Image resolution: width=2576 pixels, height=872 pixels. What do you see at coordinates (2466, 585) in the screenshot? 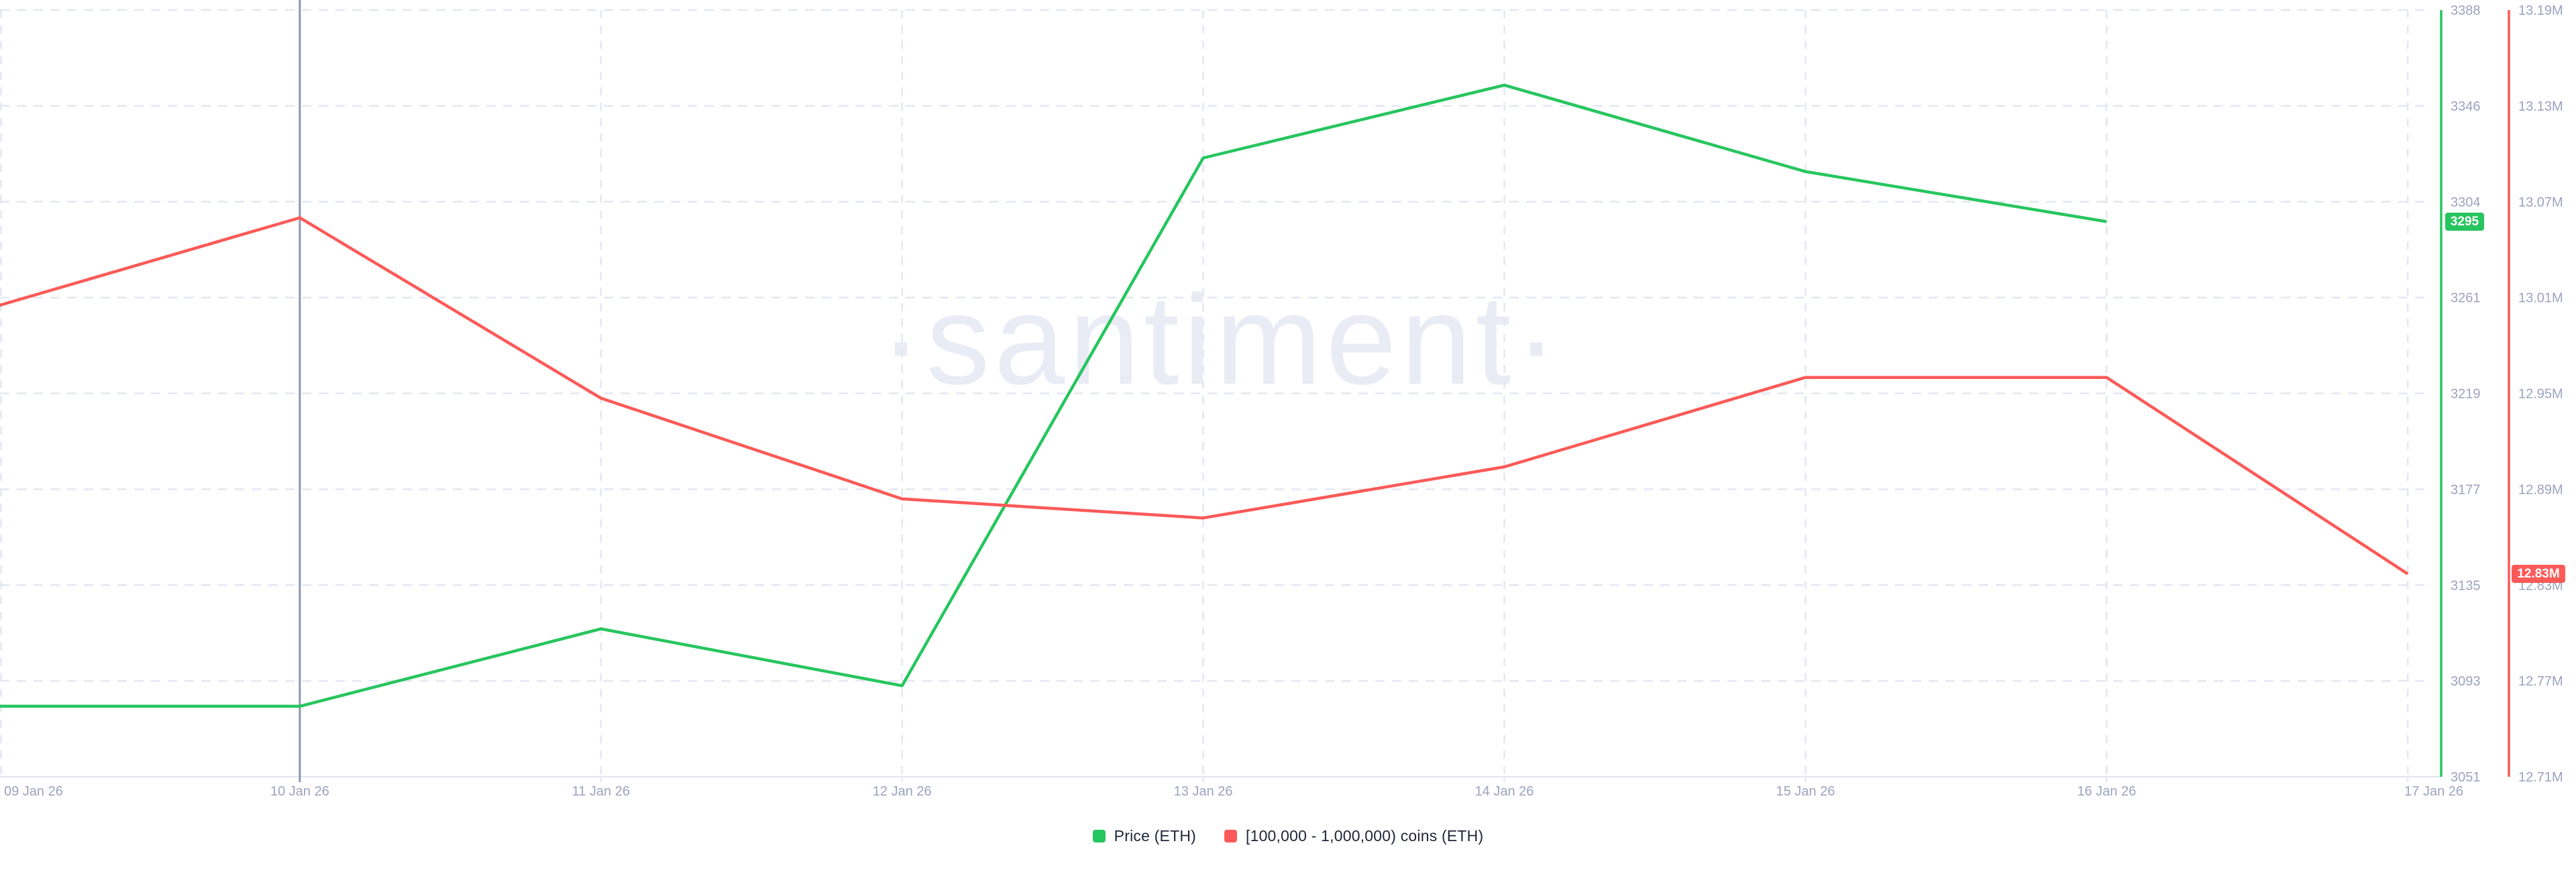
I see `price-axis-tick-label: 3135` at bounding box center [2466, 585].